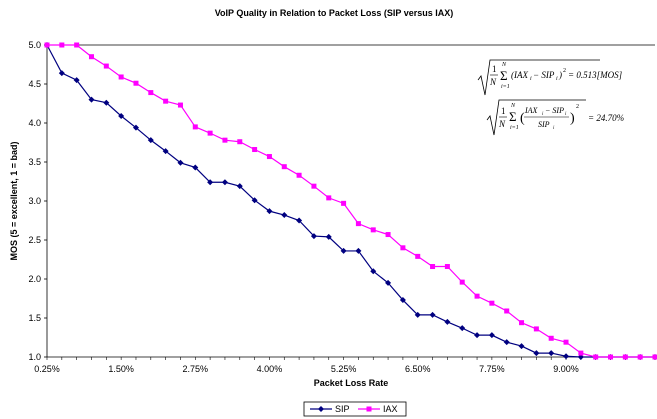 This screenshot has width=657, height=419. Describe the element at coordinates (538, 77) in the screenshot. I see `formula-1-radical` at that location.